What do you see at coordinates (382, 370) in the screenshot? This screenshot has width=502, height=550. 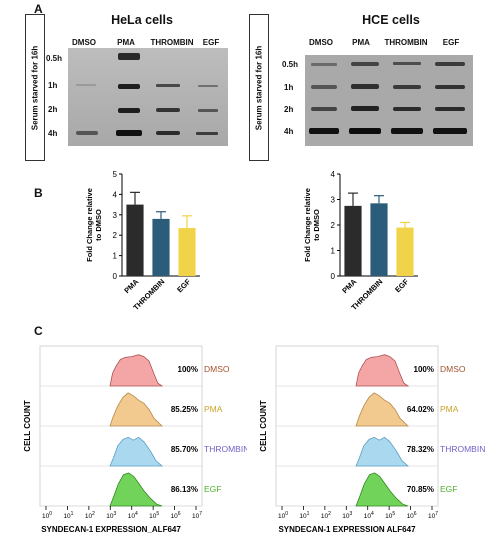 I see `flow-right-histogram-dmso` at bounding box center [382, 370].